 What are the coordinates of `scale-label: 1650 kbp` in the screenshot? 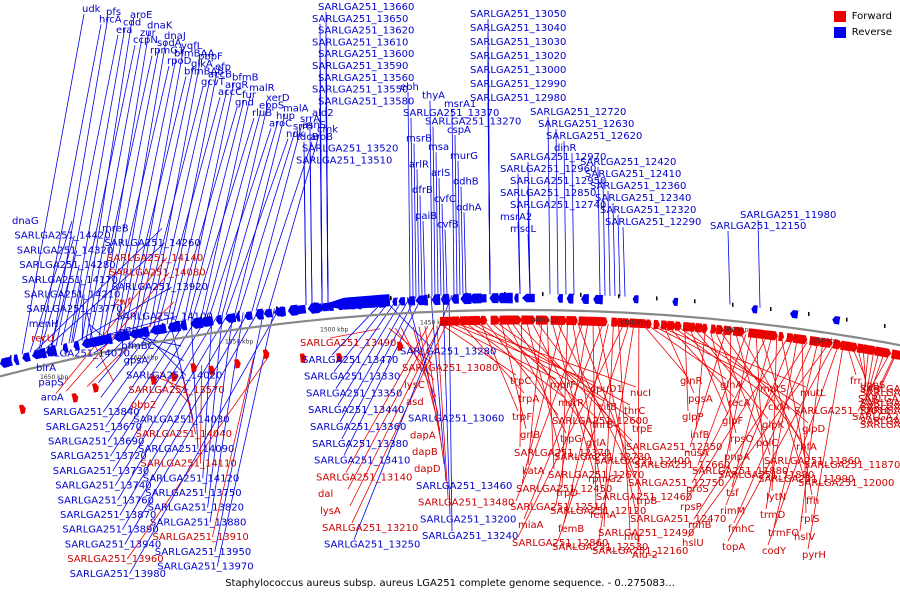 It's located at (54, 377).